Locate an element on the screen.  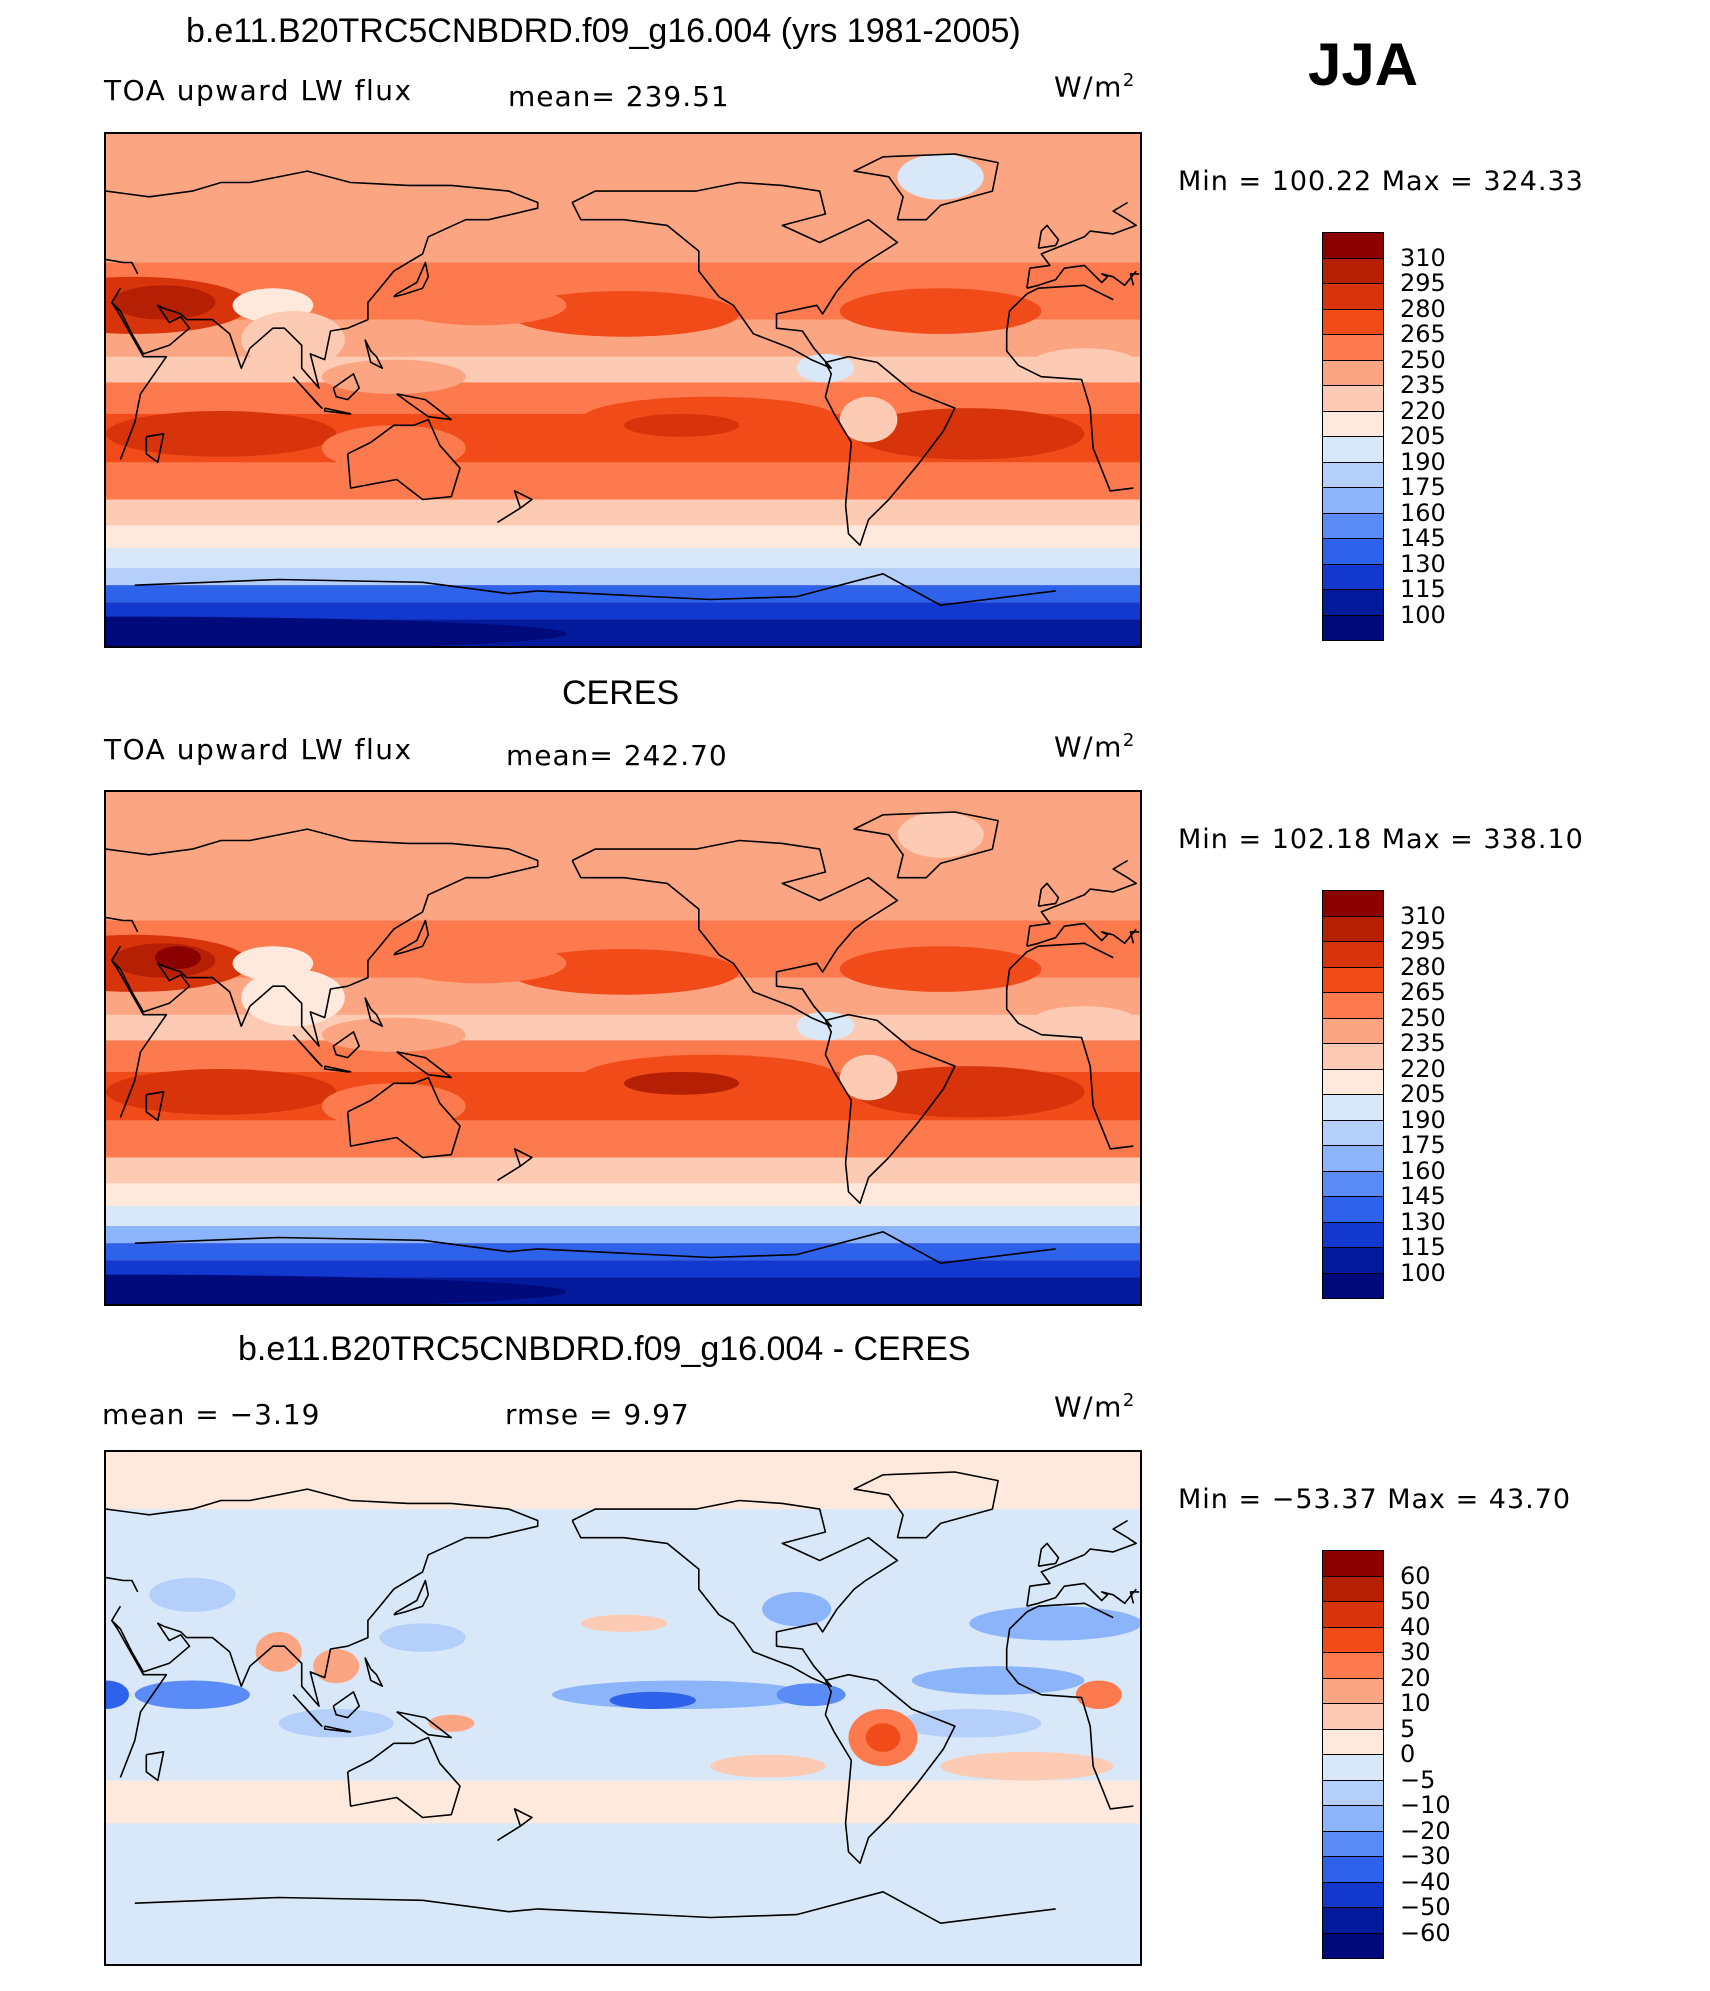
colorbar-tick-label: −10 is located at coordinates (1425, 1805).